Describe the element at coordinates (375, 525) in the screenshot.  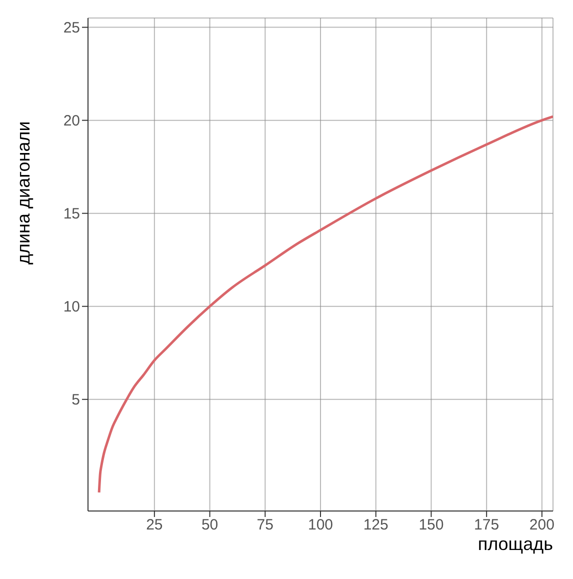
I see `x-tick-label: 125` at that location.